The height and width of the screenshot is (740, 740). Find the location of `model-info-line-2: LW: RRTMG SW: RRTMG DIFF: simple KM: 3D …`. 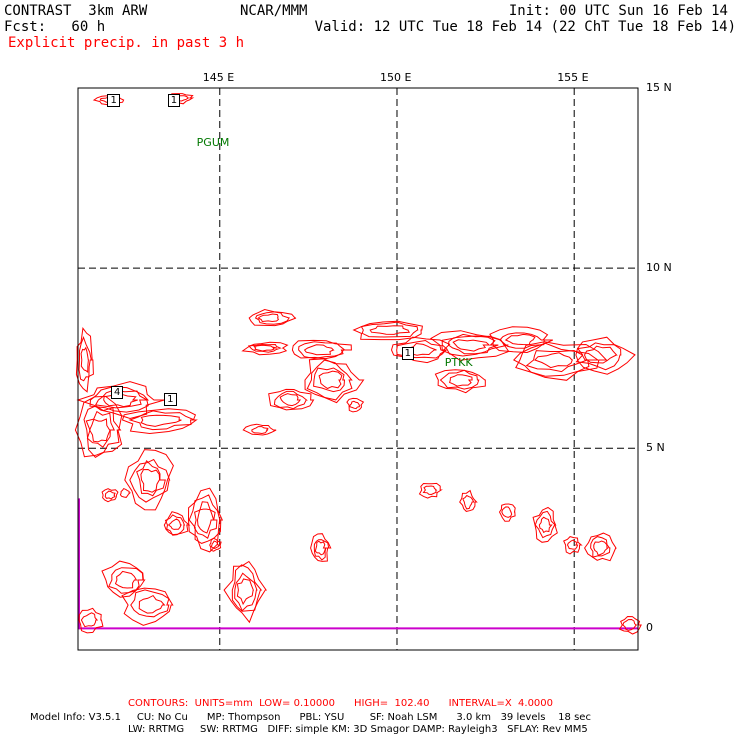

model-info-line-2: LW: RRTMG SW: RRTMG DIFF: simple KM: 3D … is located at coordinates (358, 729).